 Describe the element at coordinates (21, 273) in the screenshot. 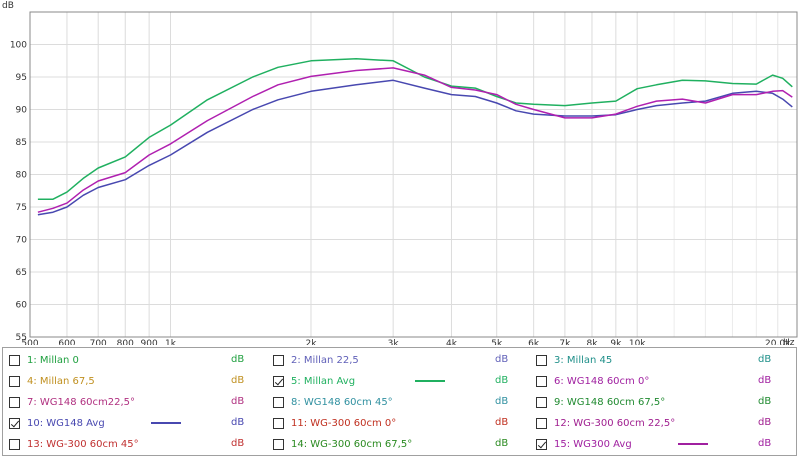

I see `y-tick-label: 65` at that location.